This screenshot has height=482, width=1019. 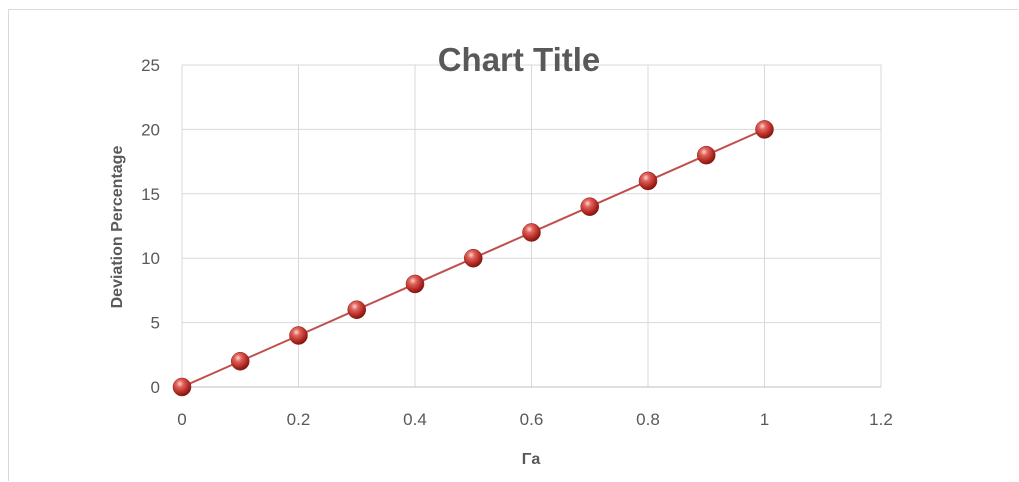 I want to click on x-tick-label: 0.6, so click(x=532, y=419).